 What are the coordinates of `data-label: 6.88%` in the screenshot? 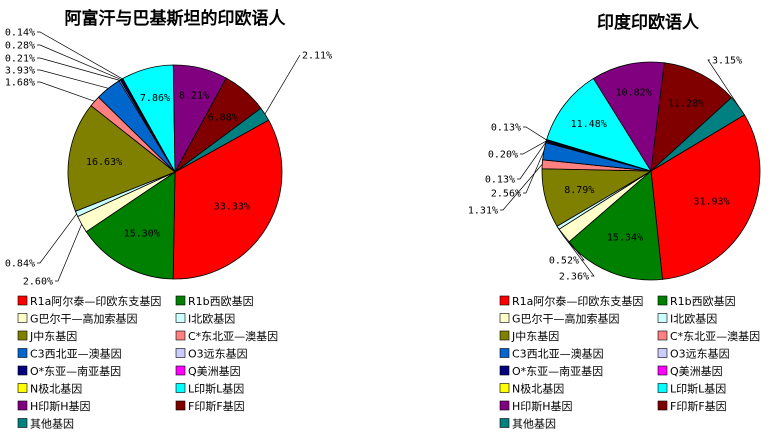 It's located at (223, 118).